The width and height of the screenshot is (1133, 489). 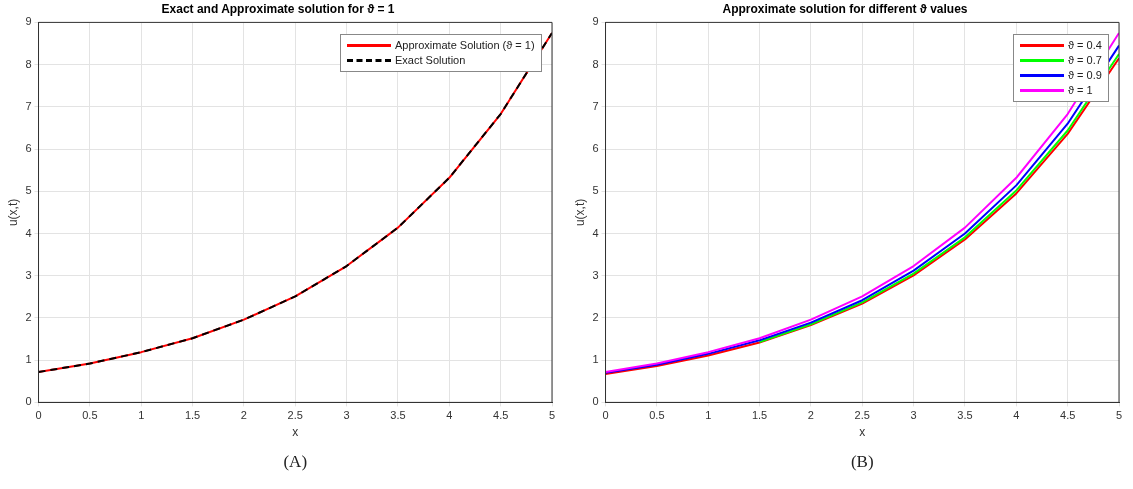 What do you see at coordinates (1080, 91) in the screenshot?
I see `legend-label: ϑ = 1` at bounding box center [1080, 91].